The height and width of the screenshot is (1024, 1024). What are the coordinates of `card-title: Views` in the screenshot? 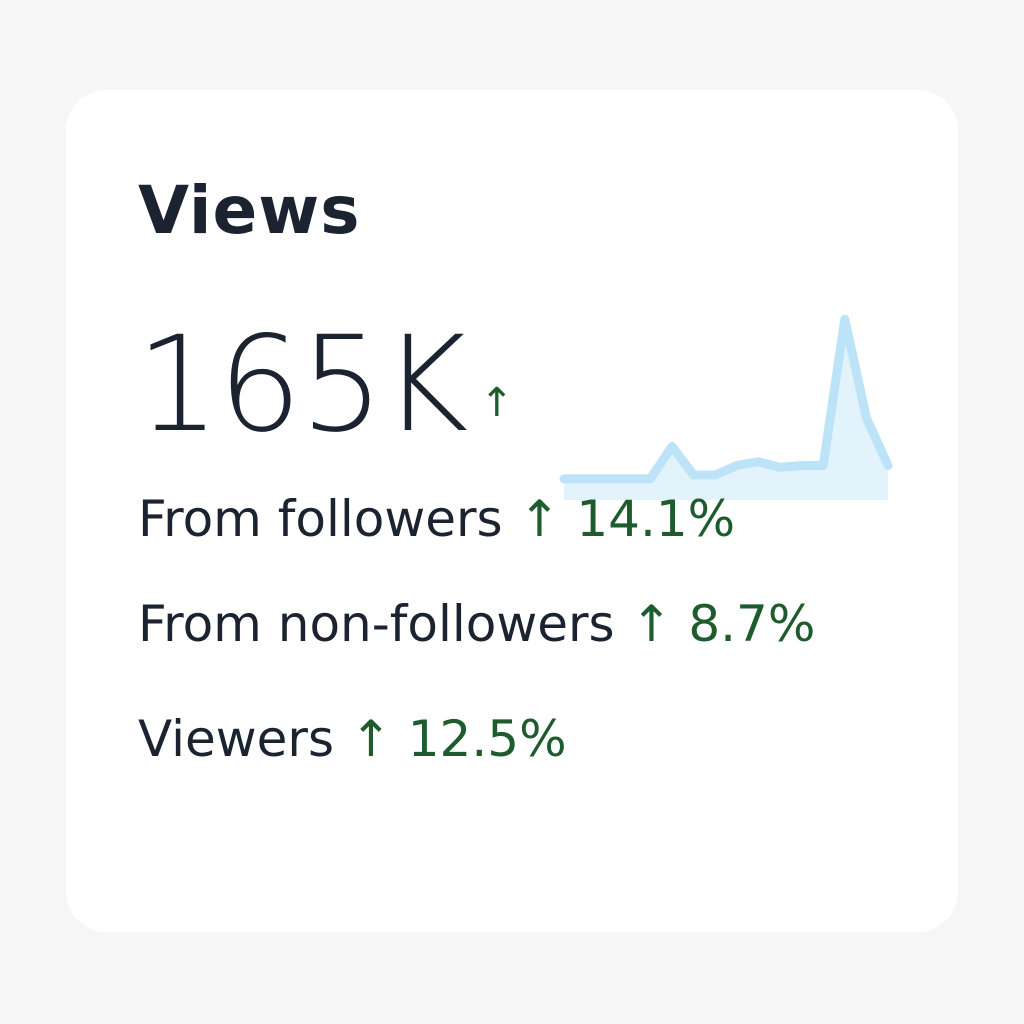 It's located at (249, 210).